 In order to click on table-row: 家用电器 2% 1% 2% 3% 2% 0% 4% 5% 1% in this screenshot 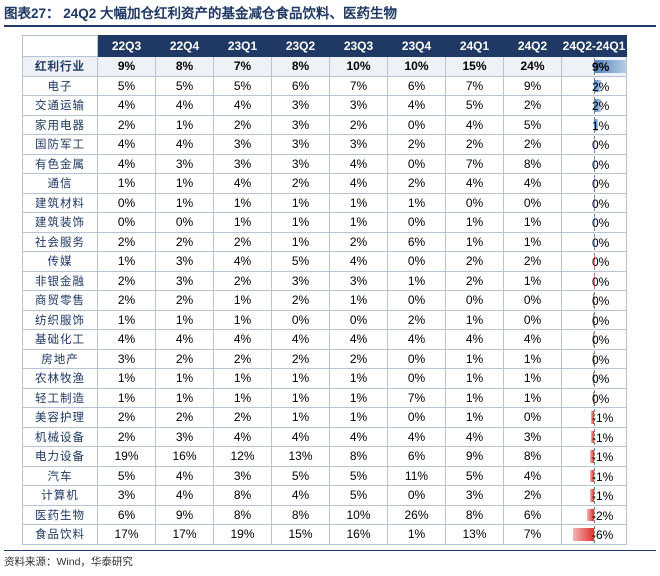, I will do `click(324, 124)`.